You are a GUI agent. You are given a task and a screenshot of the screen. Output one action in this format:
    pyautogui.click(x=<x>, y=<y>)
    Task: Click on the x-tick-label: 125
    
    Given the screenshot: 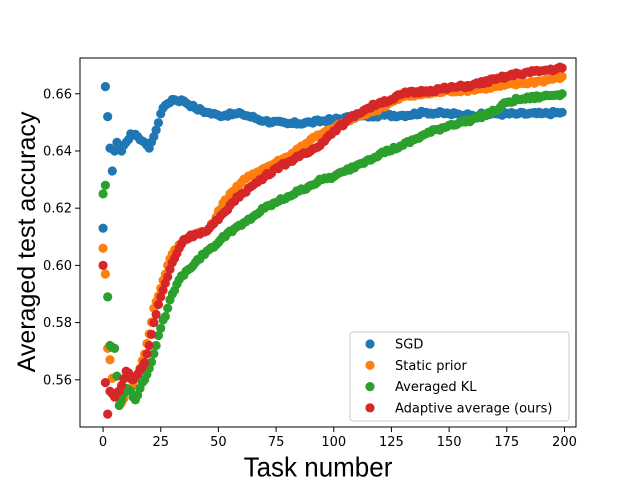 What is the action you would take?
    pyautogui.click(x=391, y=442)
    